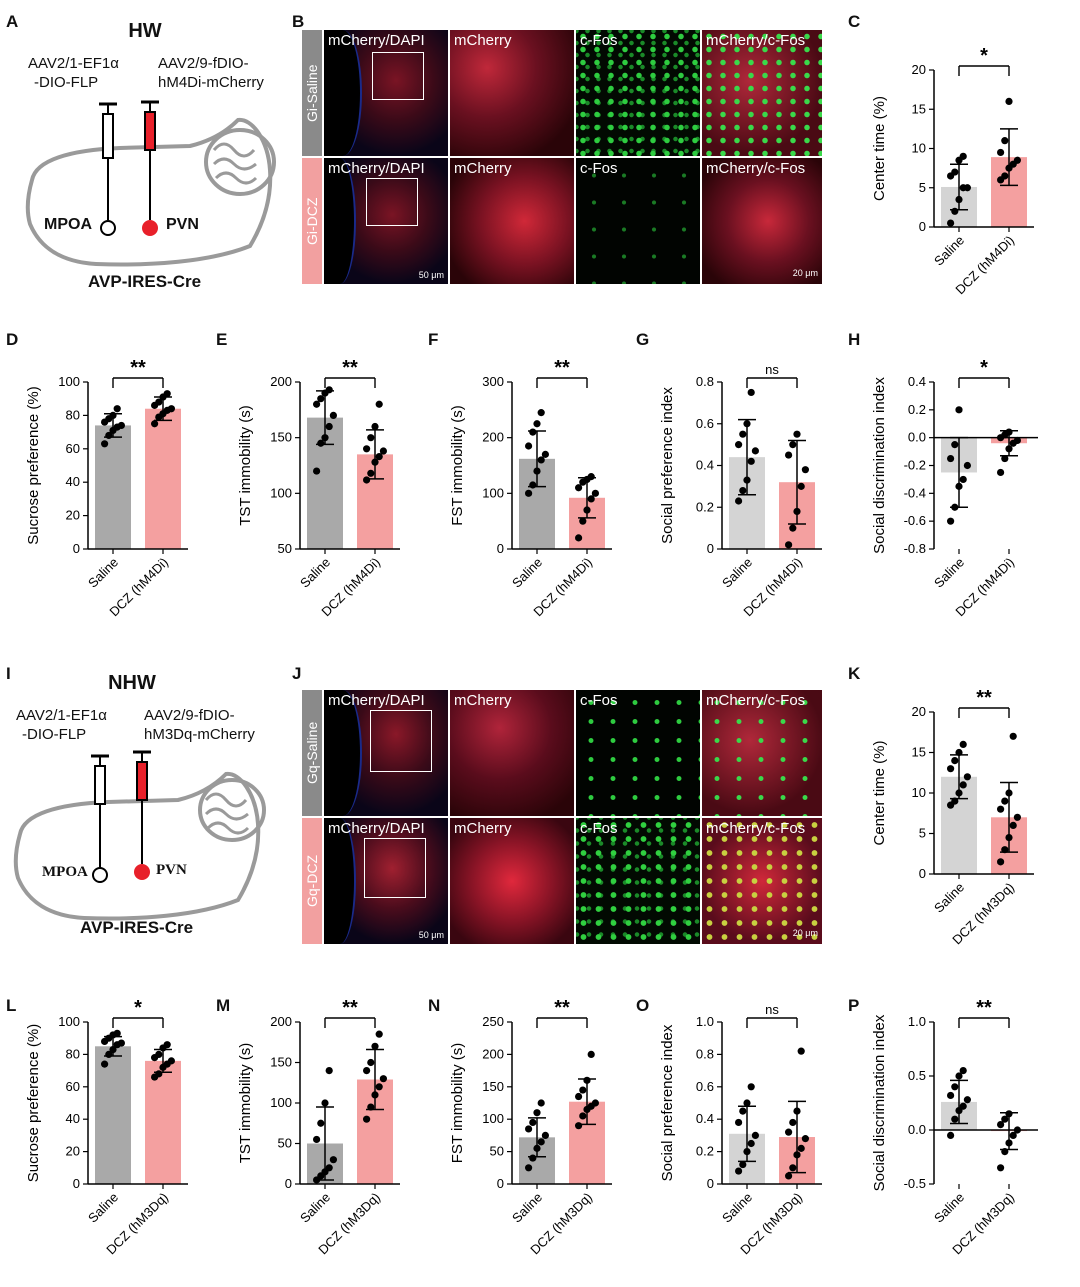 The height and width of the screenshot is (1287, 1080). What do you see at coordinates (483, 828) in the screenshot?
I see `channel-label: mCherry` at bounding box center [483, 828].